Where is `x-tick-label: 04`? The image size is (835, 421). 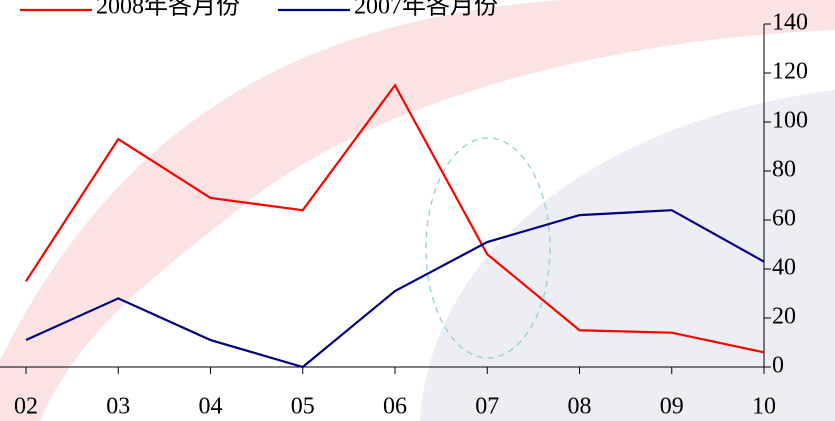 x-tick-label: 04 is located at coordinates (211, 407).